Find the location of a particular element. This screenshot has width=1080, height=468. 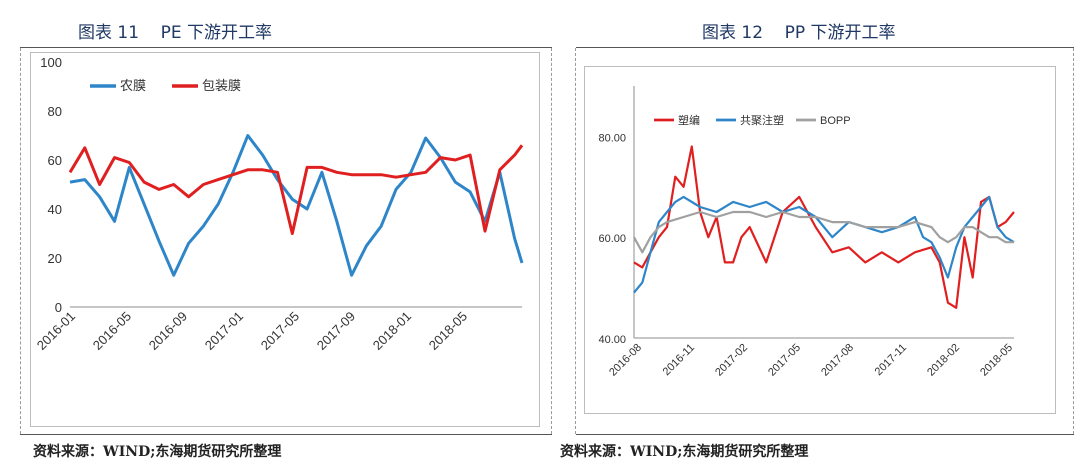

legend-label: 共聚注塑 is located at coordinates (762, 120).